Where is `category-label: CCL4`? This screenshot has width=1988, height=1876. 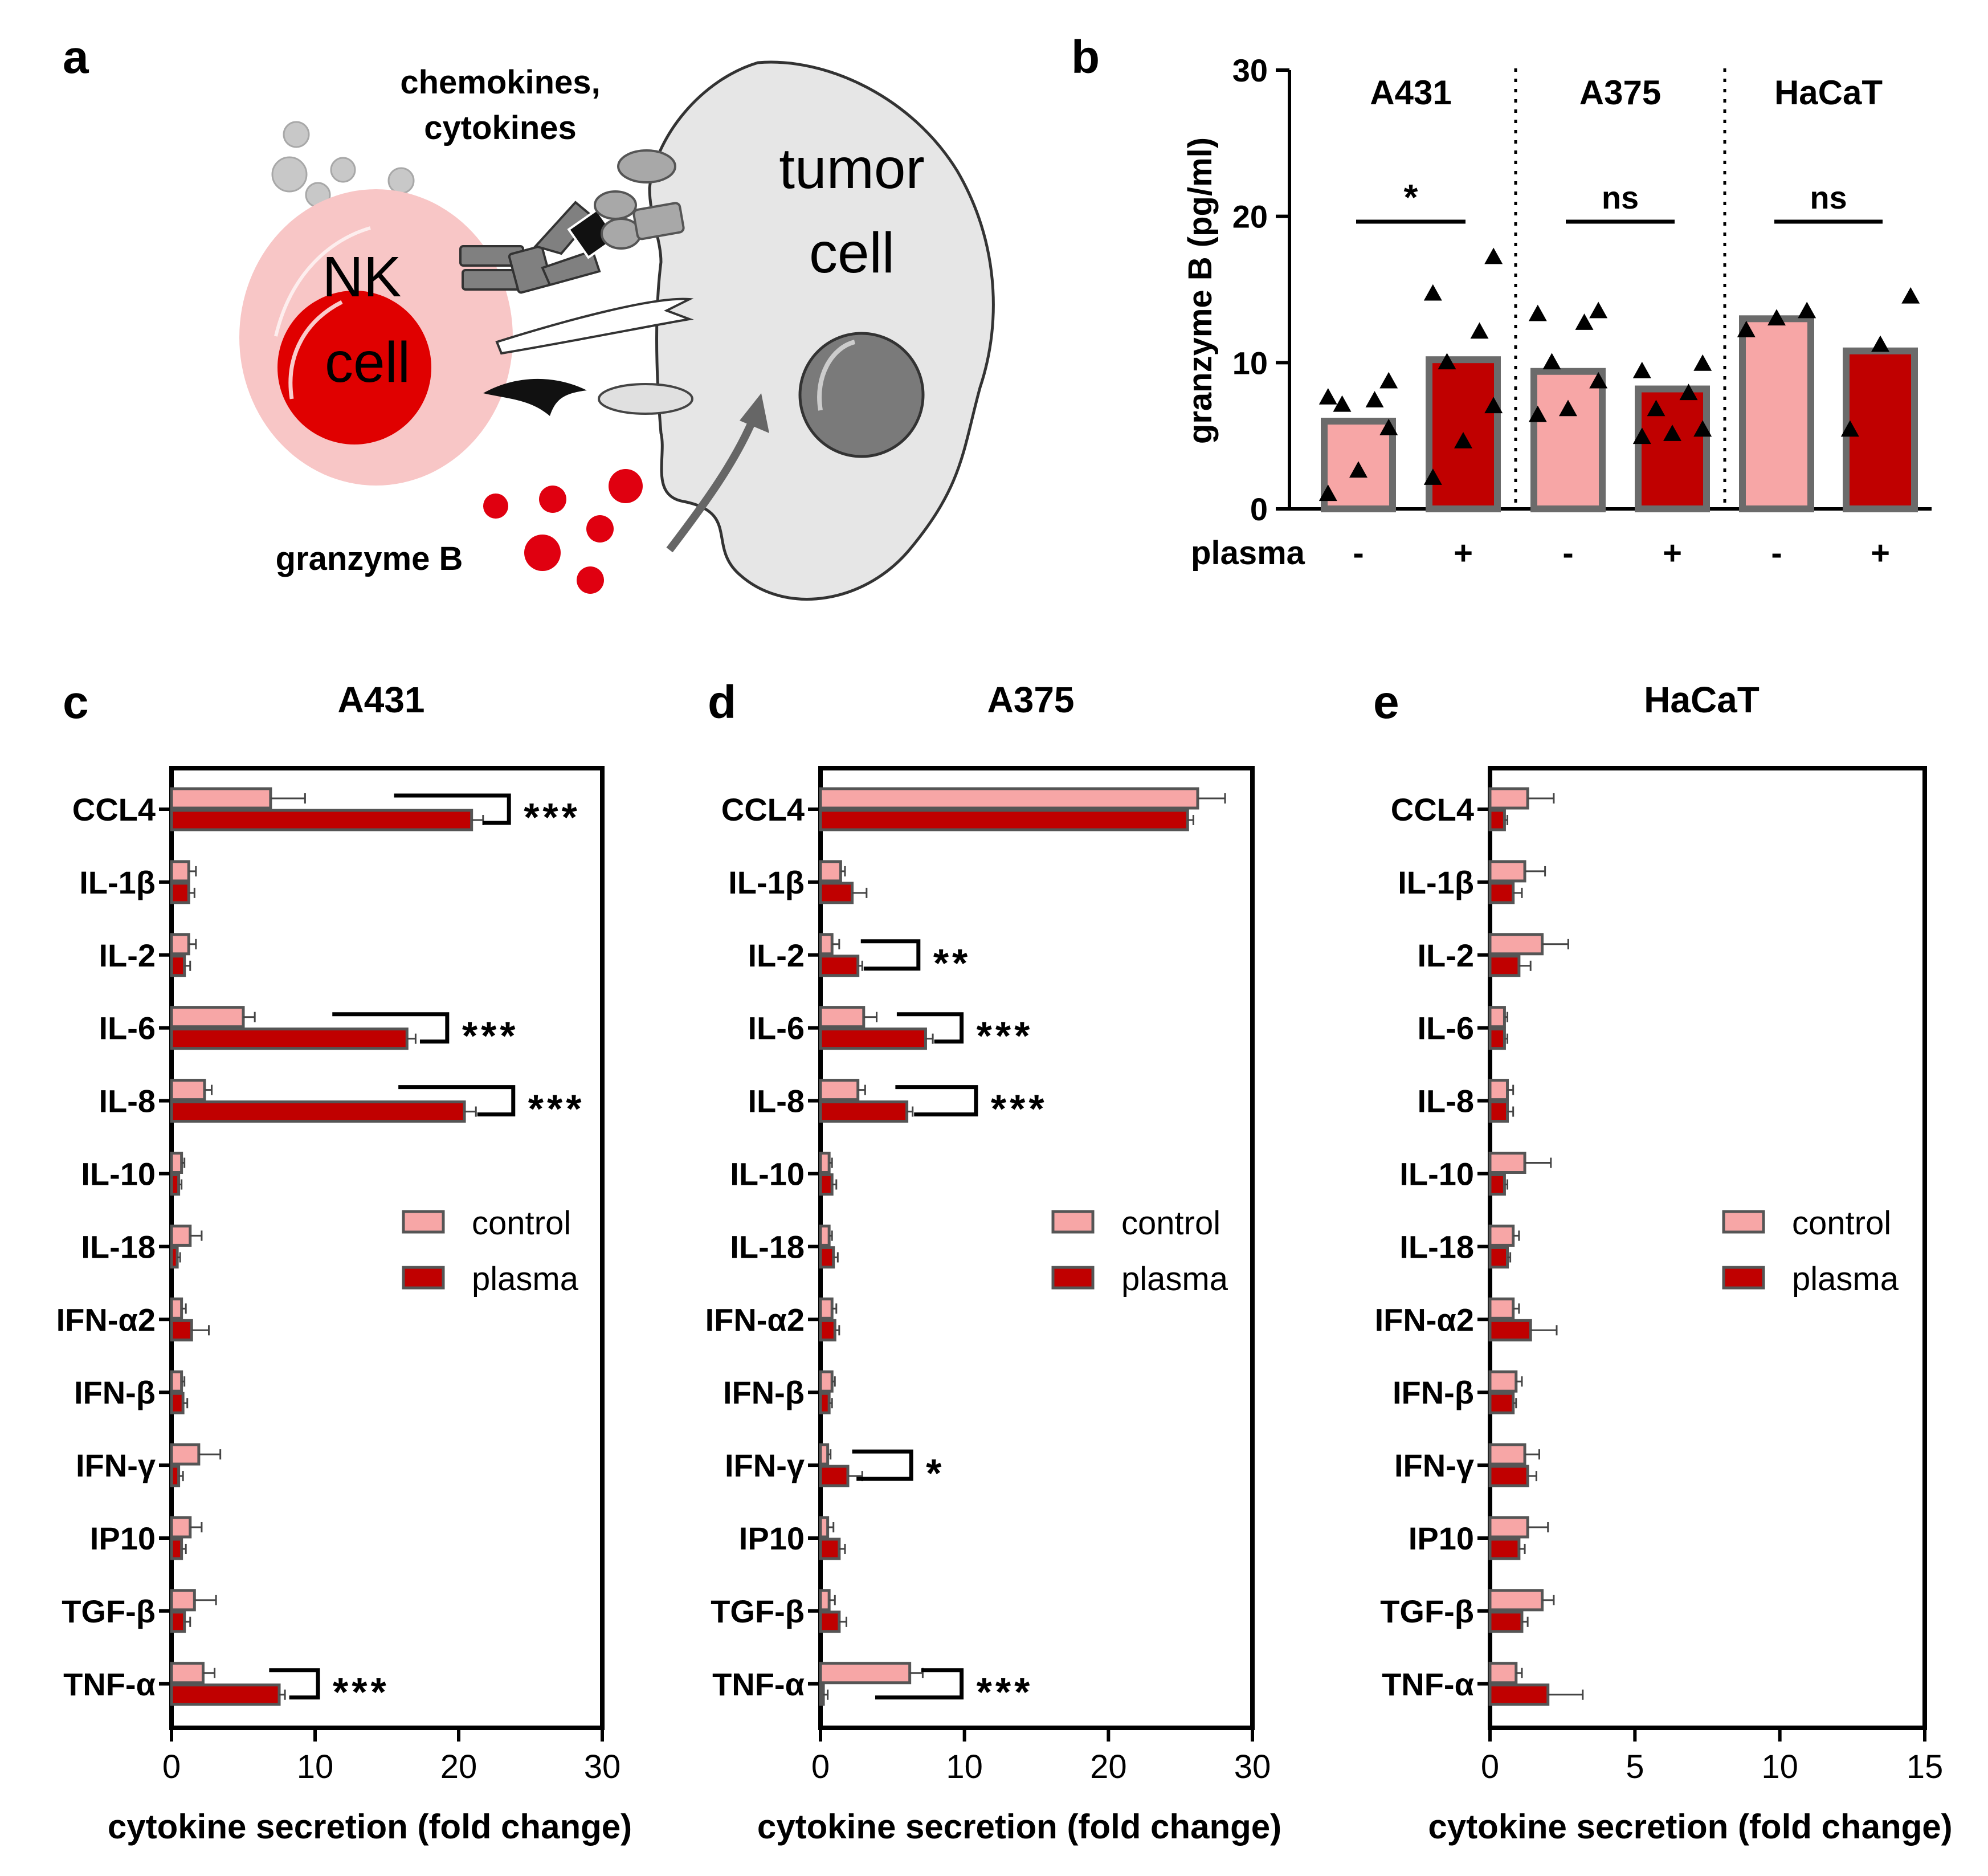 category-label: CCL4 is located at coordinates (763, 810).